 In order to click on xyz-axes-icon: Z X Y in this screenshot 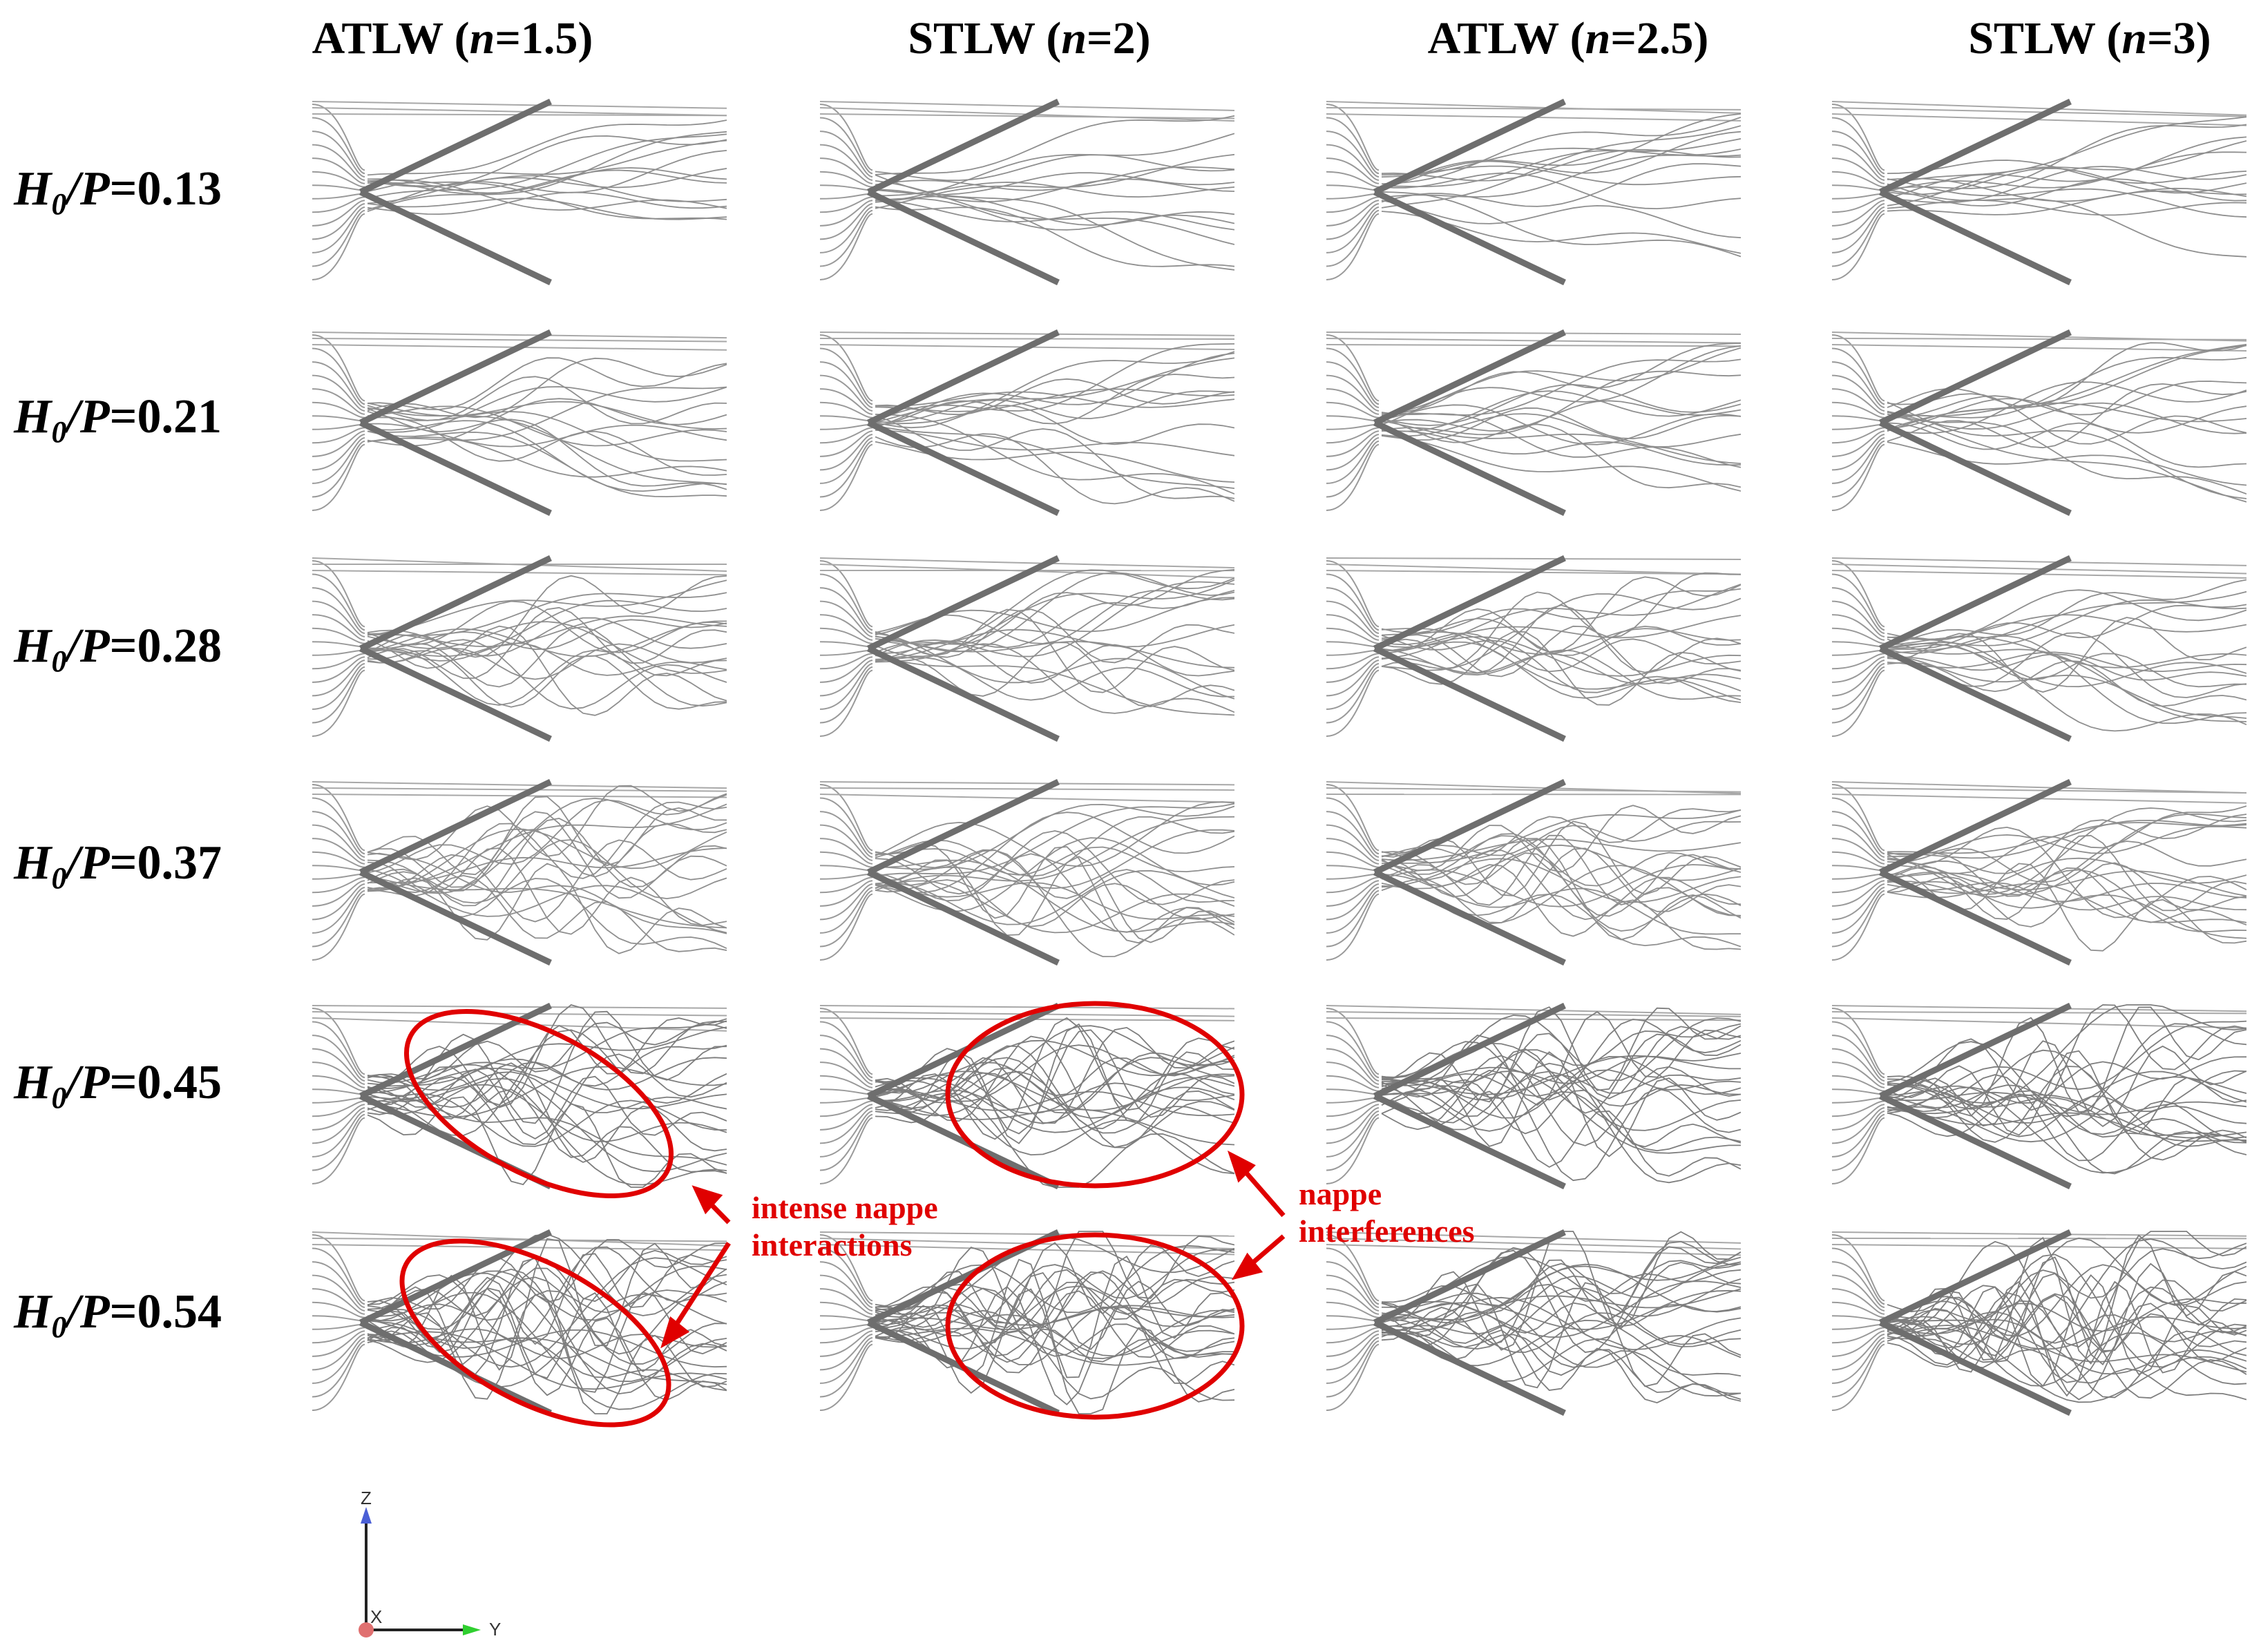, I will do `click(430, 1566)`.